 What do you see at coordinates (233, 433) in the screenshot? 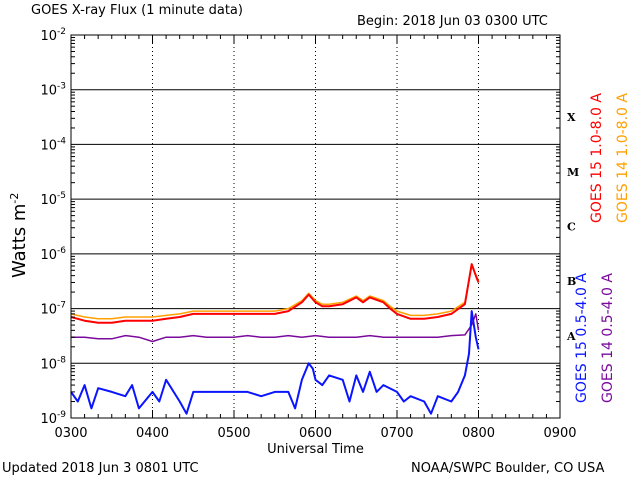
I see `x-tick-label: 0500` at bounding box center [233, 433].